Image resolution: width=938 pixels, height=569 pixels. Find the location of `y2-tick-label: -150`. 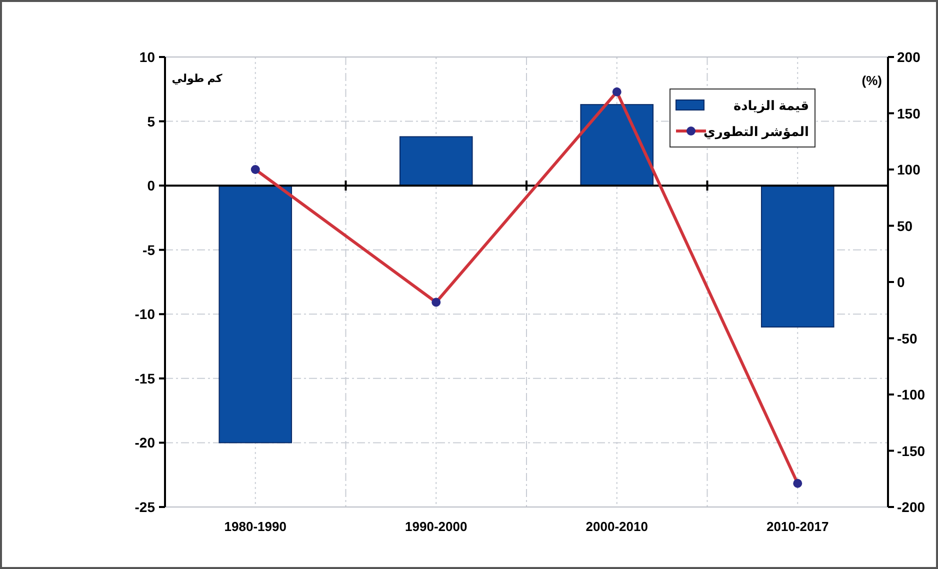

y2-tick-label: -150 is located at coordinates (911, 450).